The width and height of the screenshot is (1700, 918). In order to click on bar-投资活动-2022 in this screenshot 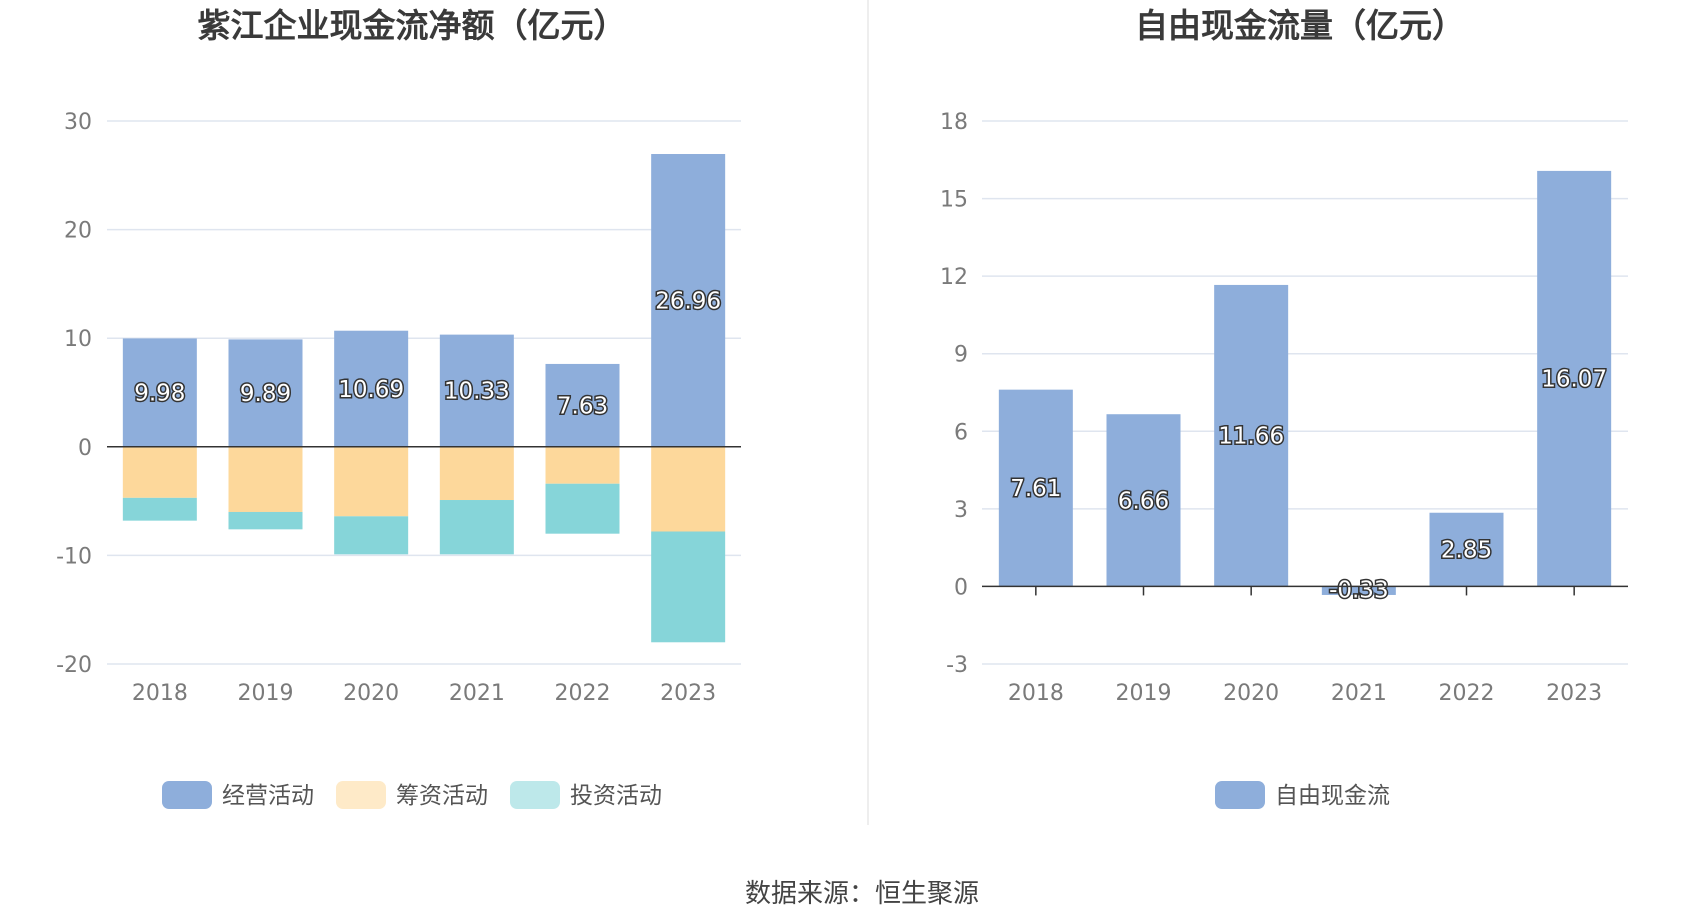, I will do `click(582, 508)`.